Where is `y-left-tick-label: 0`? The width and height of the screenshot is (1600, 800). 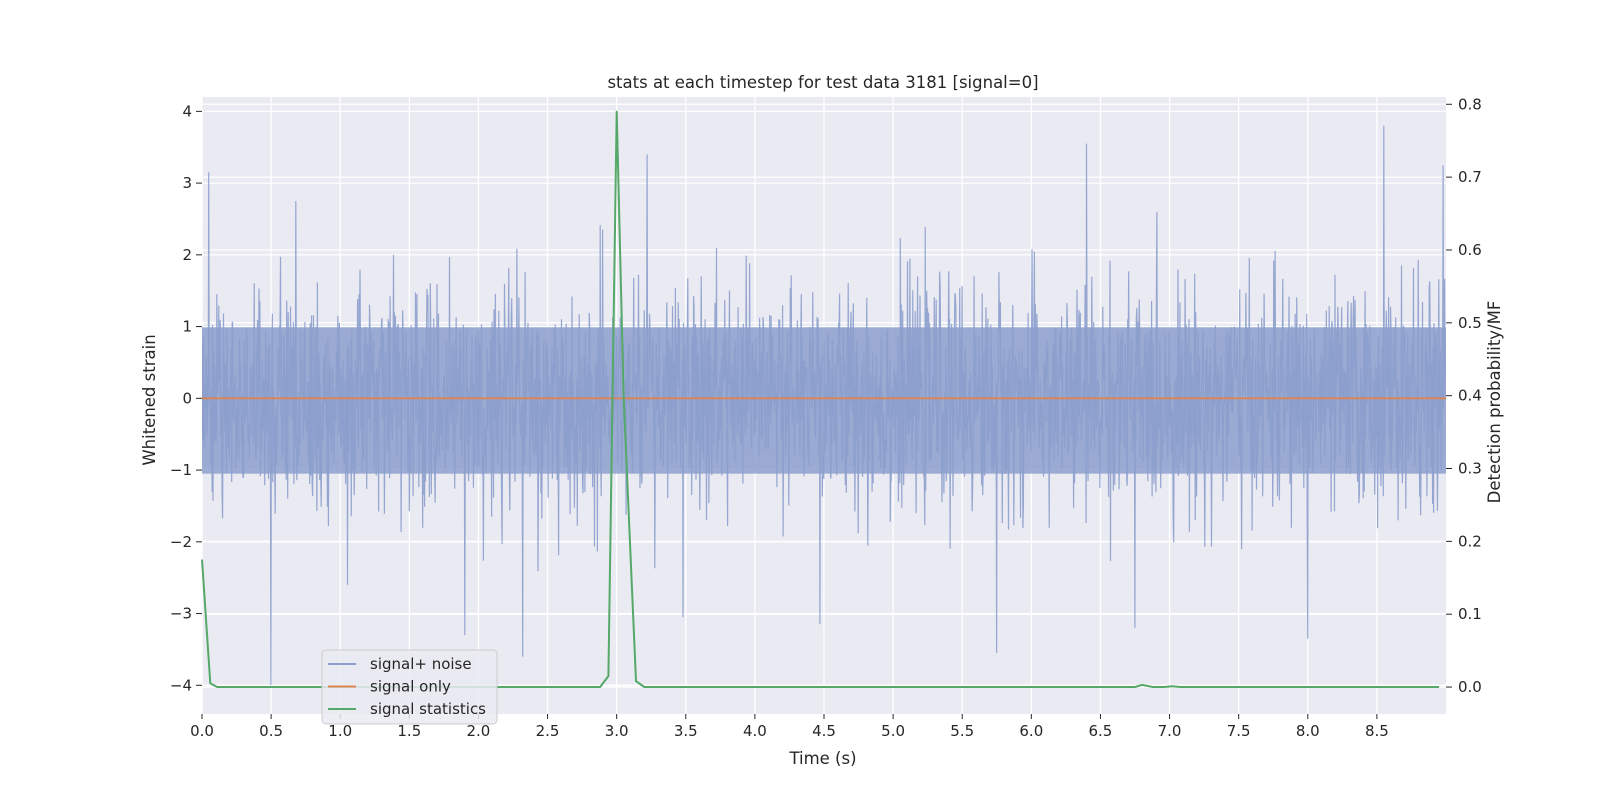 y-left-tick-label: 0 is located at coordinates (187, 398).